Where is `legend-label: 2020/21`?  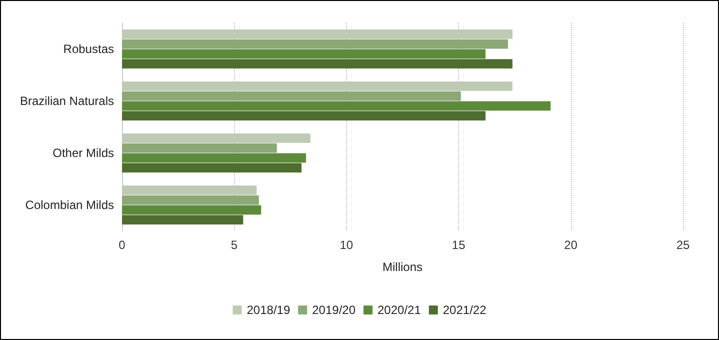
legend-label: 2020/21 is located at coordinates (400, 310).